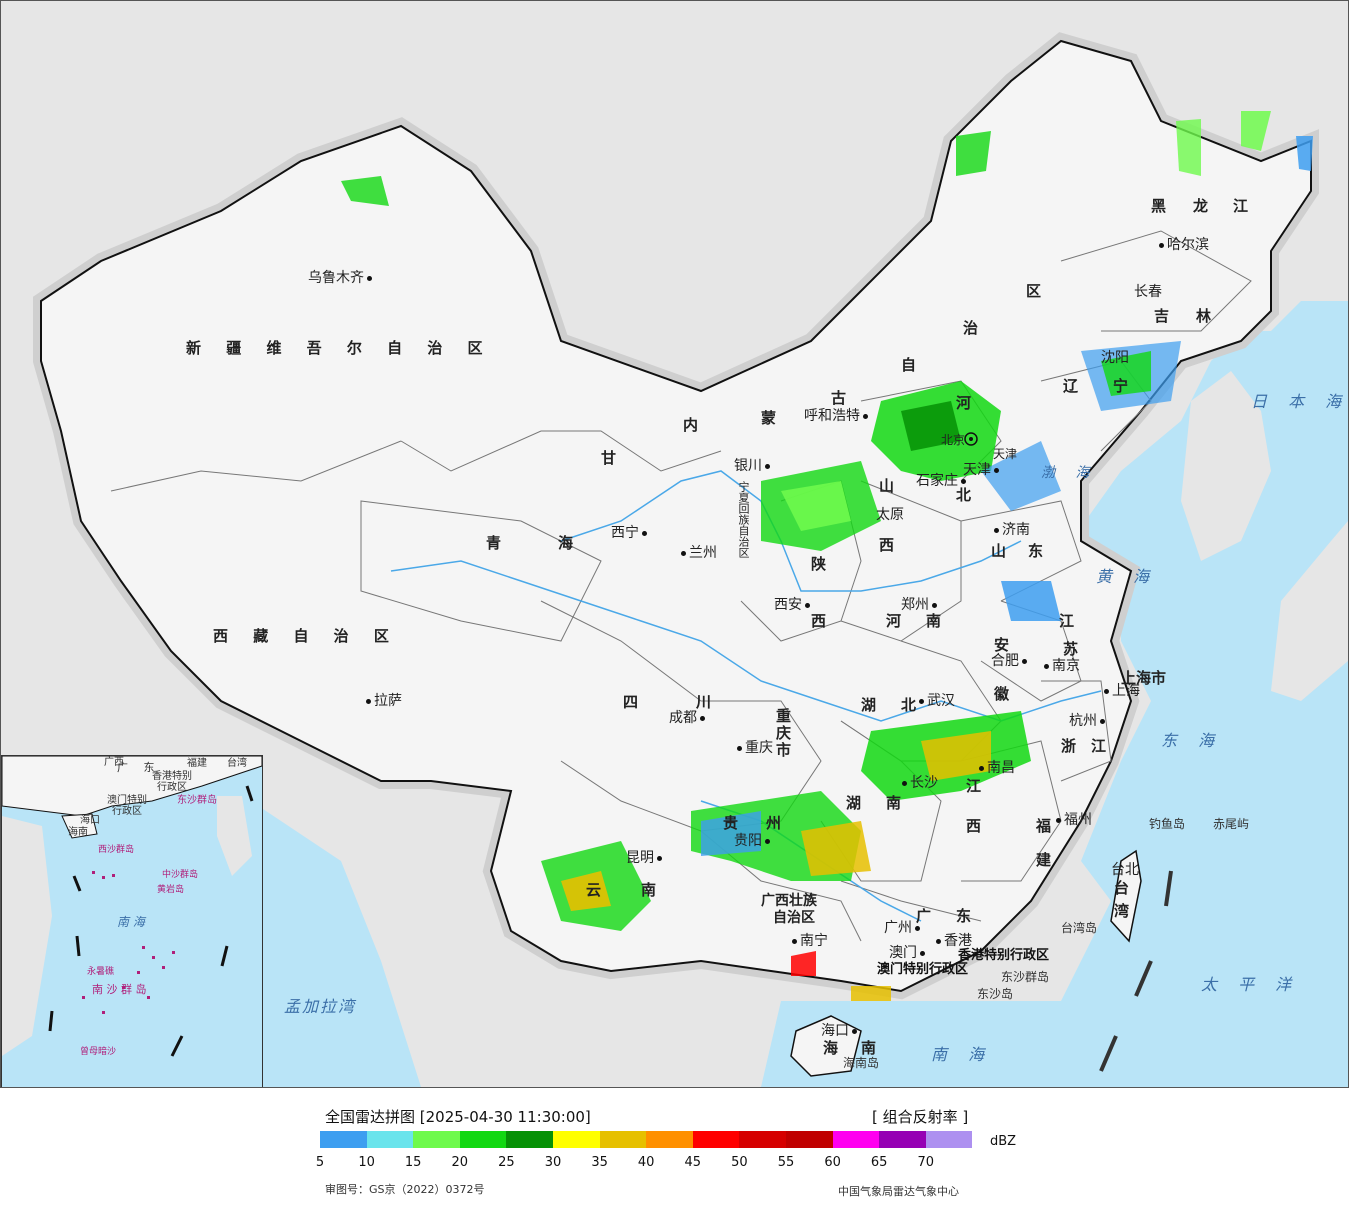 This screenshot has height=1208, width=1349. I want to click on region-hebei-2: 北, so click(969, 495).